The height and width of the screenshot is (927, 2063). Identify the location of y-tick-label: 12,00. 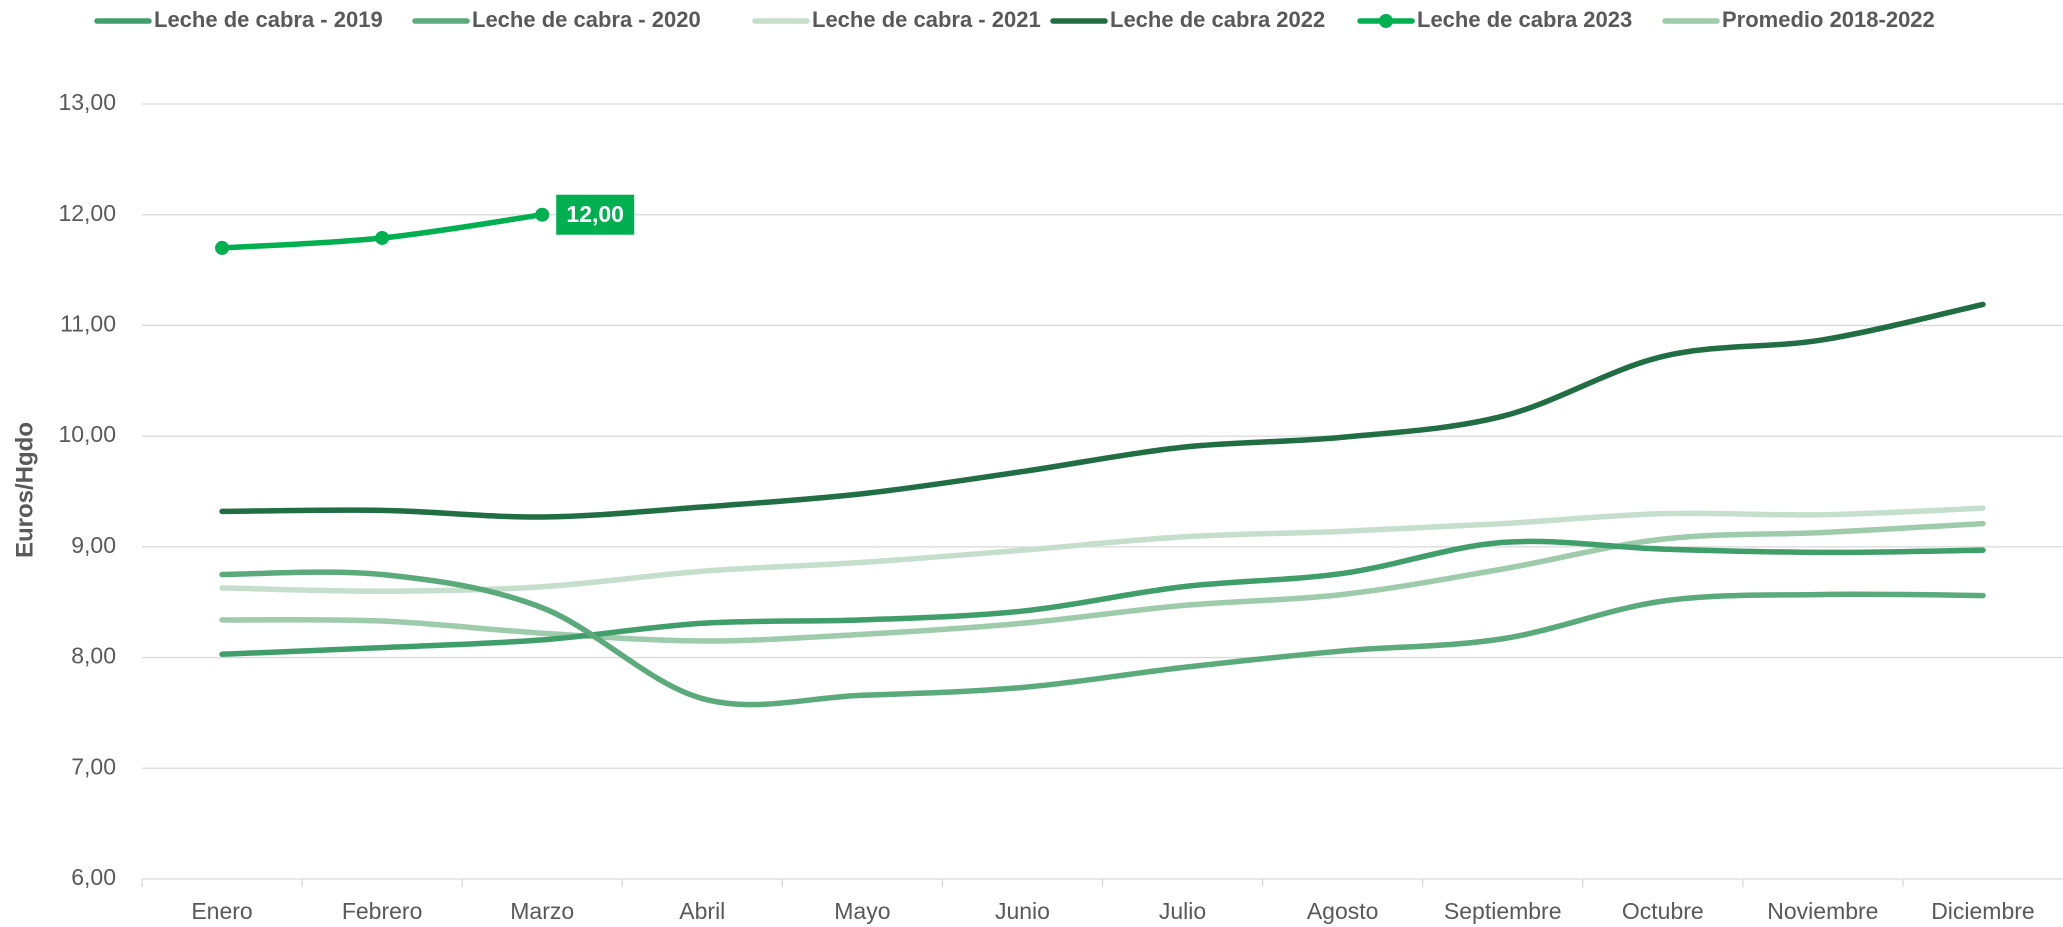
(87, 213).